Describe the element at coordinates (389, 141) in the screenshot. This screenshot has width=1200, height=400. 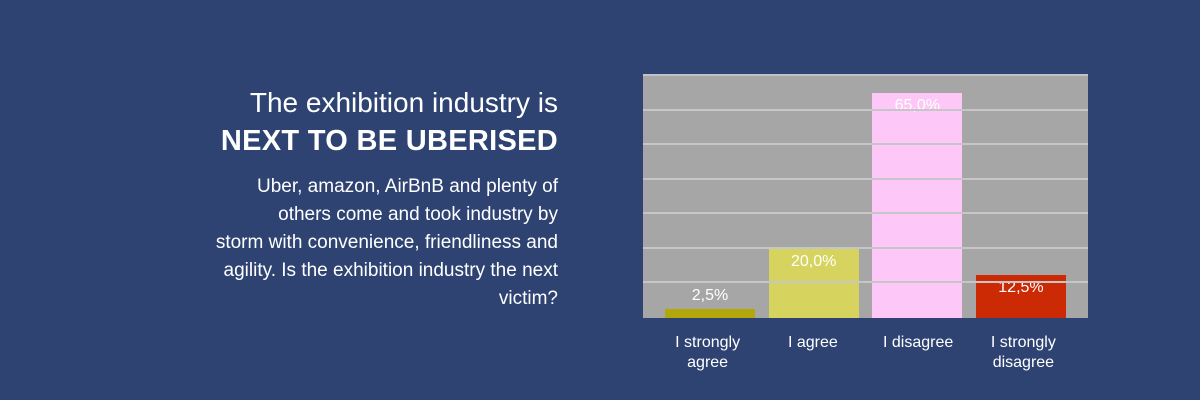
I see `title-line-2: NEXT TO BE UBERISED` at that location.